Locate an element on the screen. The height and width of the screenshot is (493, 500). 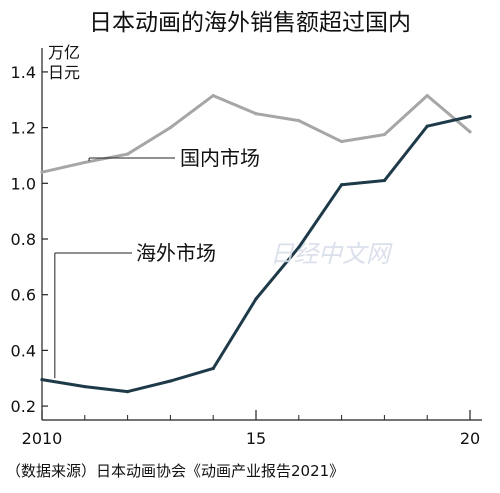
watermark: 日经中文网 is located at coordinates (331, 254).